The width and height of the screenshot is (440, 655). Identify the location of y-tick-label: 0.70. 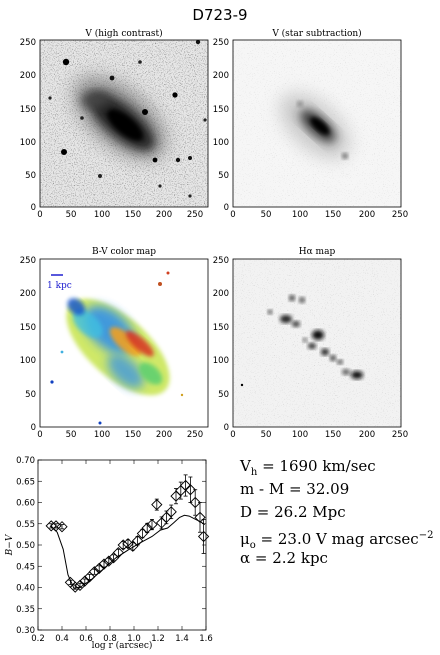
(25, 461).